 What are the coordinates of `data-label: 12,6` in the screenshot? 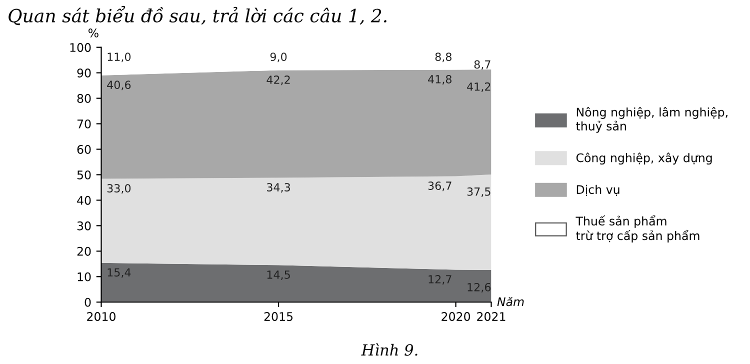 It's located at (479, 287).